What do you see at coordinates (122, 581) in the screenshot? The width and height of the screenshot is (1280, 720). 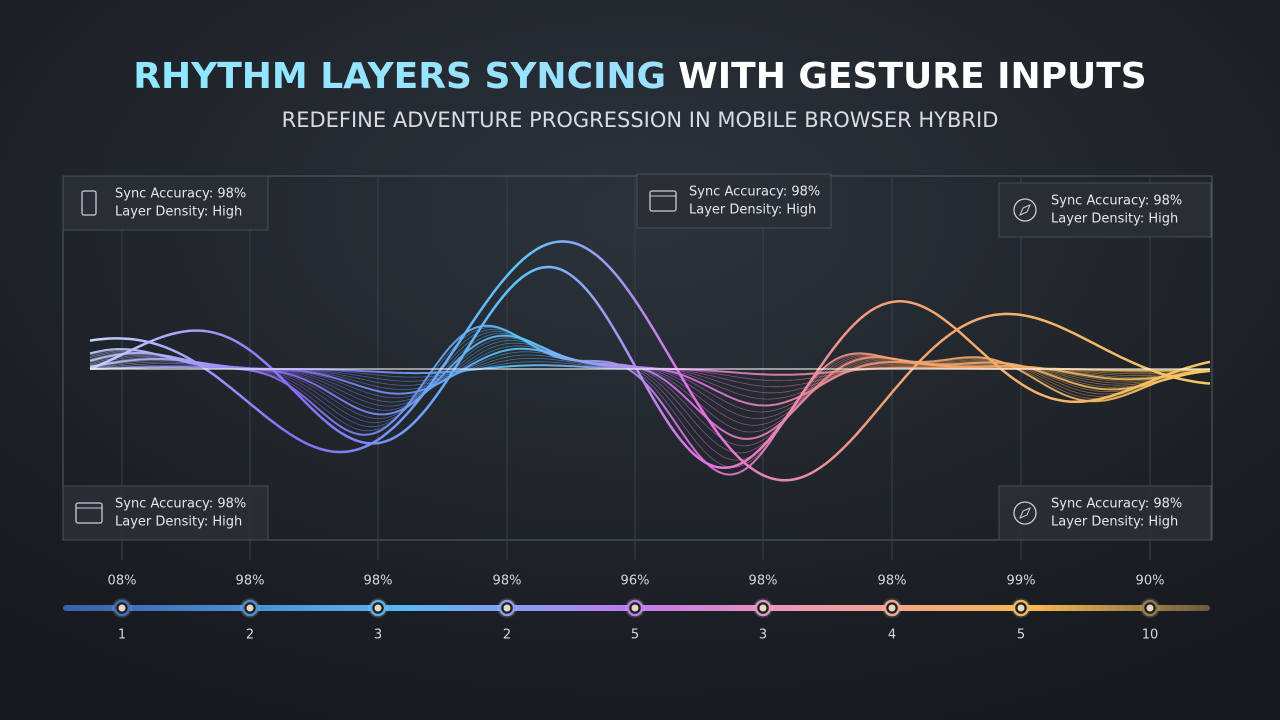 I see `timeline-top-label: 08%` at bounding box center [122, 581].